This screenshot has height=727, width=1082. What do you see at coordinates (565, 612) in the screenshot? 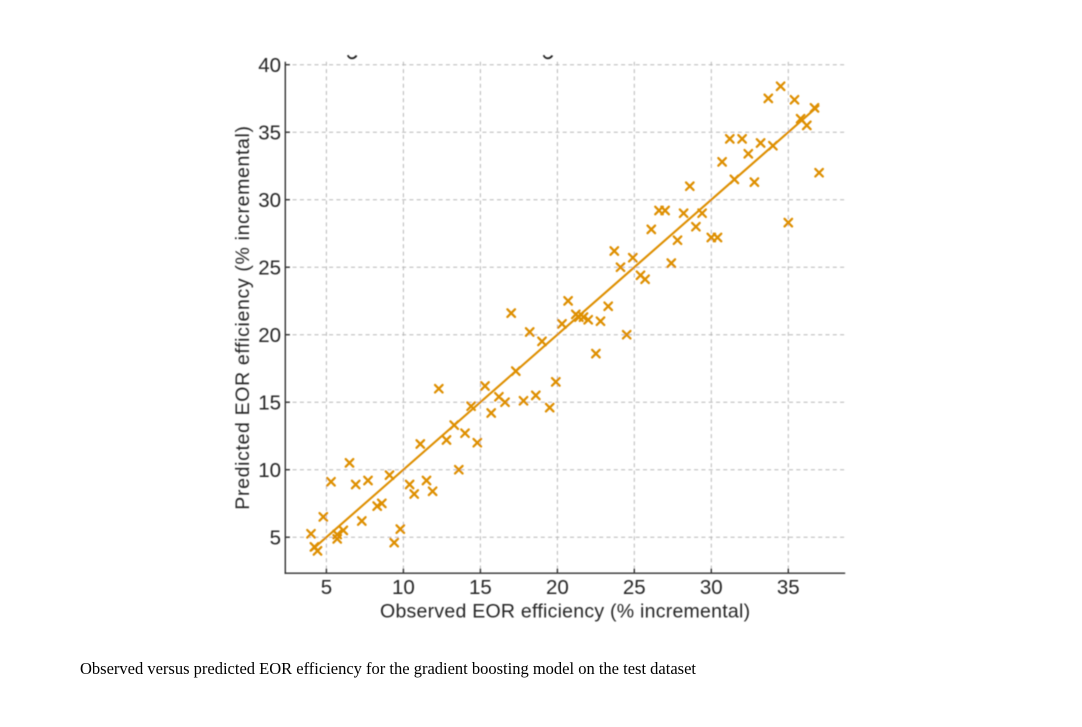
I see `svg-text:Observed EOR efficiency (% inc: Observed EOR efficiency (% incremental)` at bounding box center [565, 612].